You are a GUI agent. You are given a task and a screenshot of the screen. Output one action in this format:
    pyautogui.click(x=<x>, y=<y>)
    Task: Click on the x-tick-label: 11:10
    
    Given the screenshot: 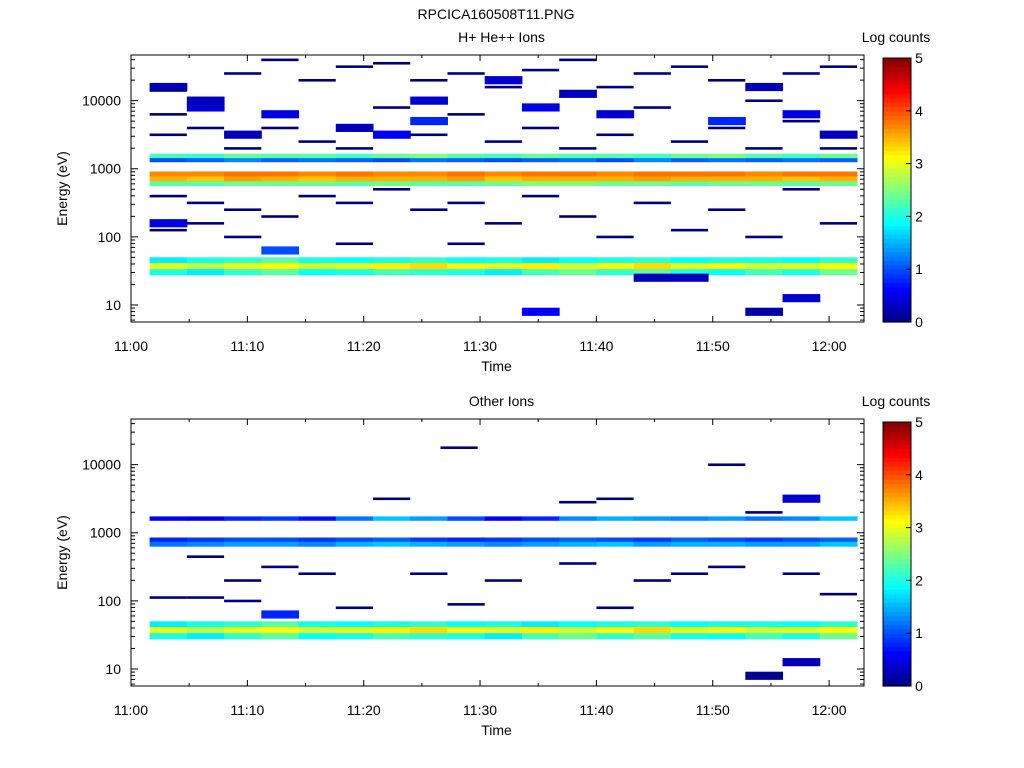 What is the action you would take?
    pyautogui.click(x=247, y=710)
    